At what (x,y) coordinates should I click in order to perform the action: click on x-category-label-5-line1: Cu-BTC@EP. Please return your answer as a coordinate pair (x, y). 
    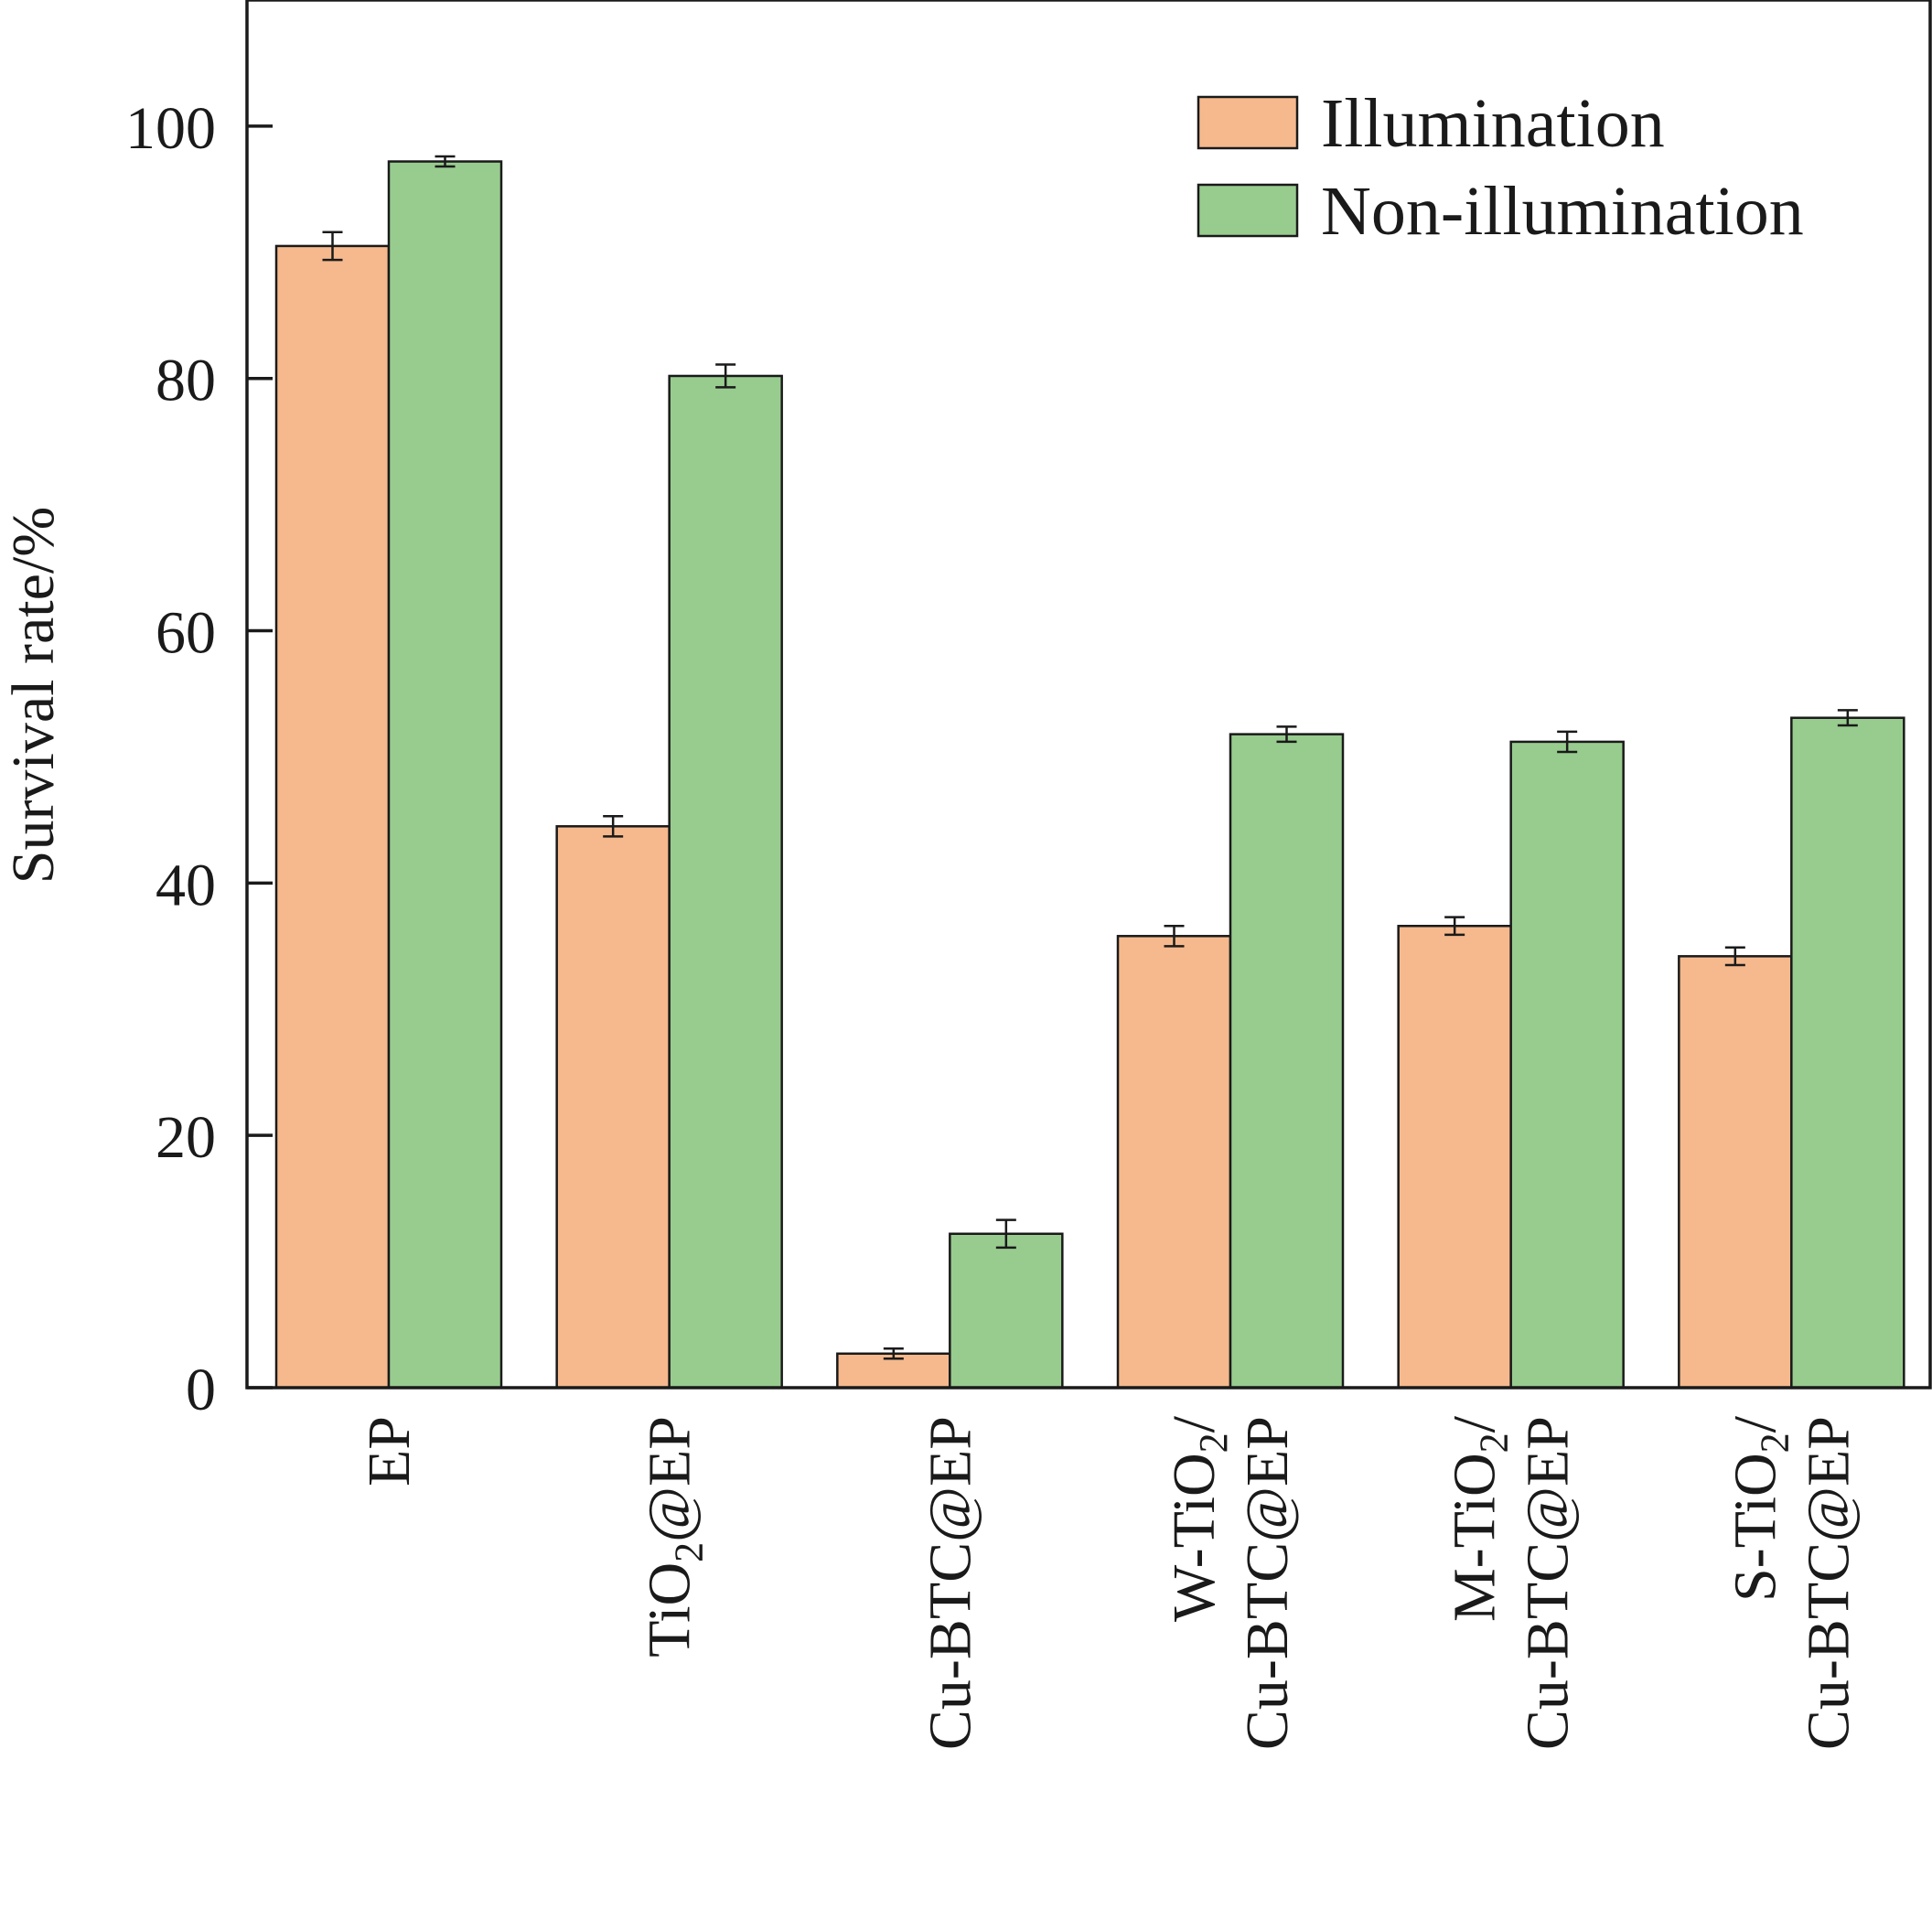
    Looking at the image, I should click on (1828, 1583).